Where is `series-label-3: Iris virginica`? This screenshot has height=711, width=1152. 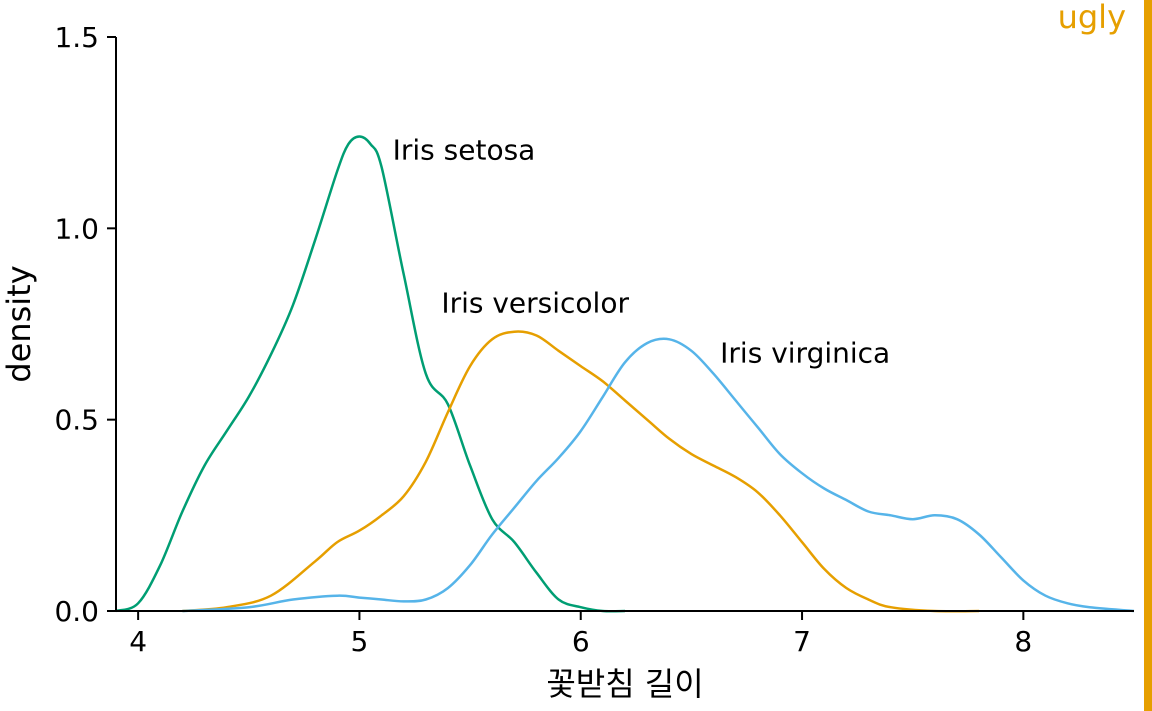 series-label-3: Iris virginica is located at coordinates (805, 352).